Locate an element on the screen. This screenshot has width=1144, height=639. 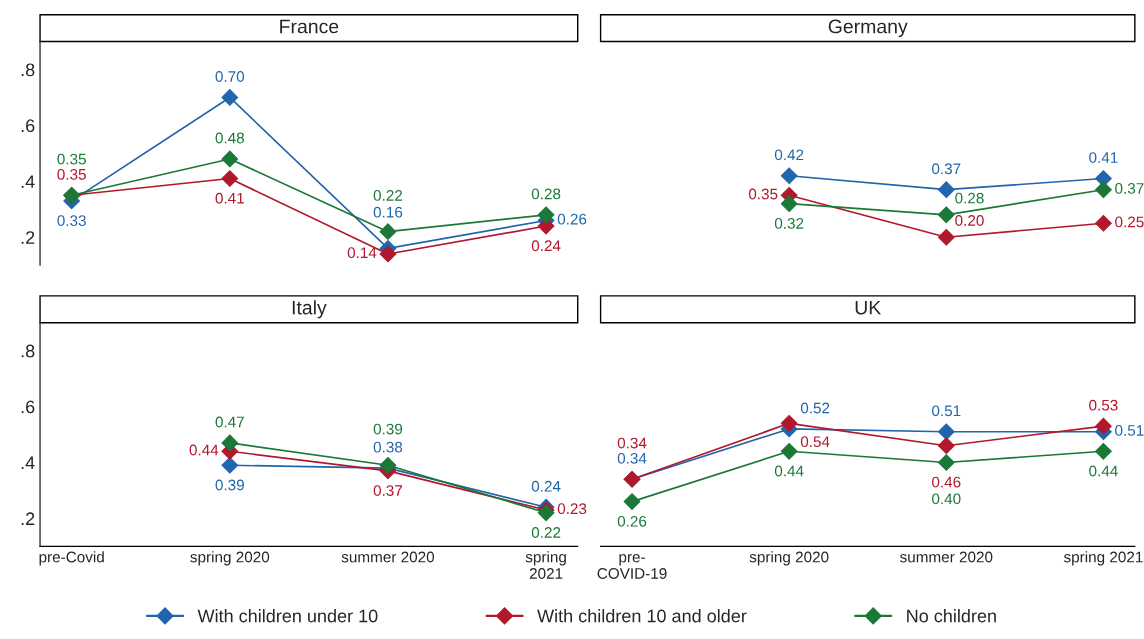
data-label: 0.38 is located at coordinates (388, 447).